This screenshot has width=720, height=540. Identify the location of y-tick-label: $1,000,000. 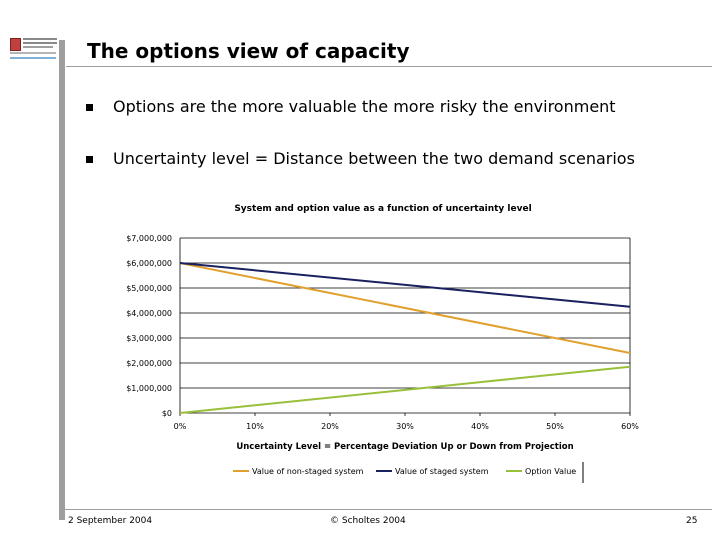
(149, 388).